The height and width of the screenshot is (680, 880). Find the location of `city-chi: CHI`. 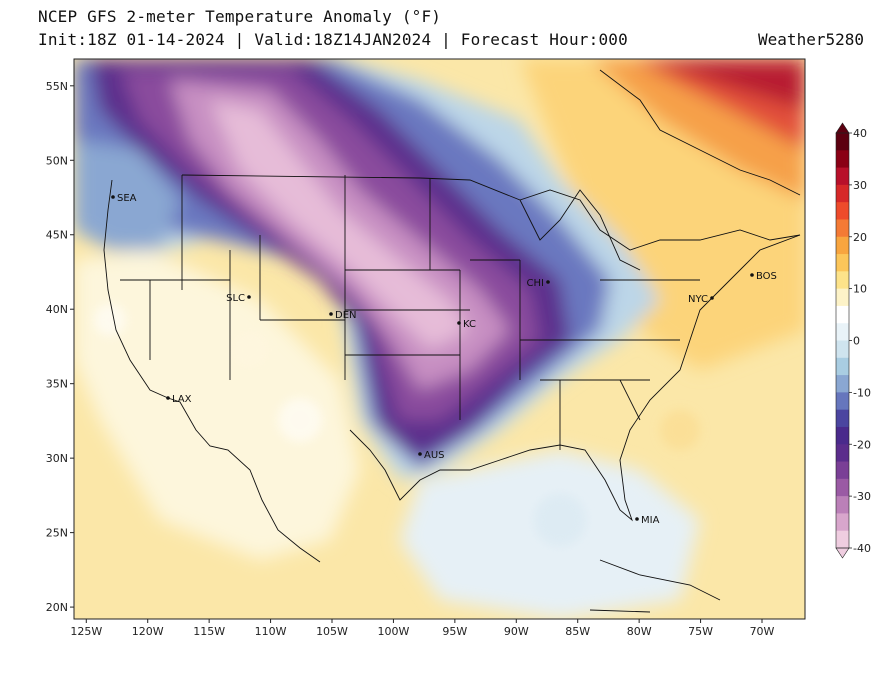

city-chi: CHI is located at coordinates (538, 283).